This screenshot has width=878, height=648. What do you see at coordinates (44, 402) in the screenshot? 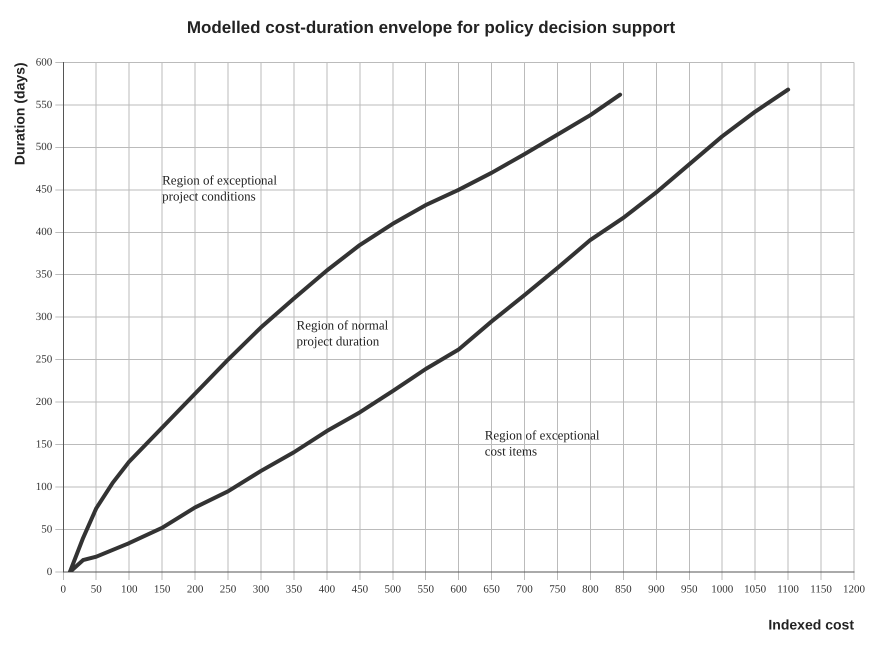
I see `y-tick-label: 200` at bounding box center [44, 402].